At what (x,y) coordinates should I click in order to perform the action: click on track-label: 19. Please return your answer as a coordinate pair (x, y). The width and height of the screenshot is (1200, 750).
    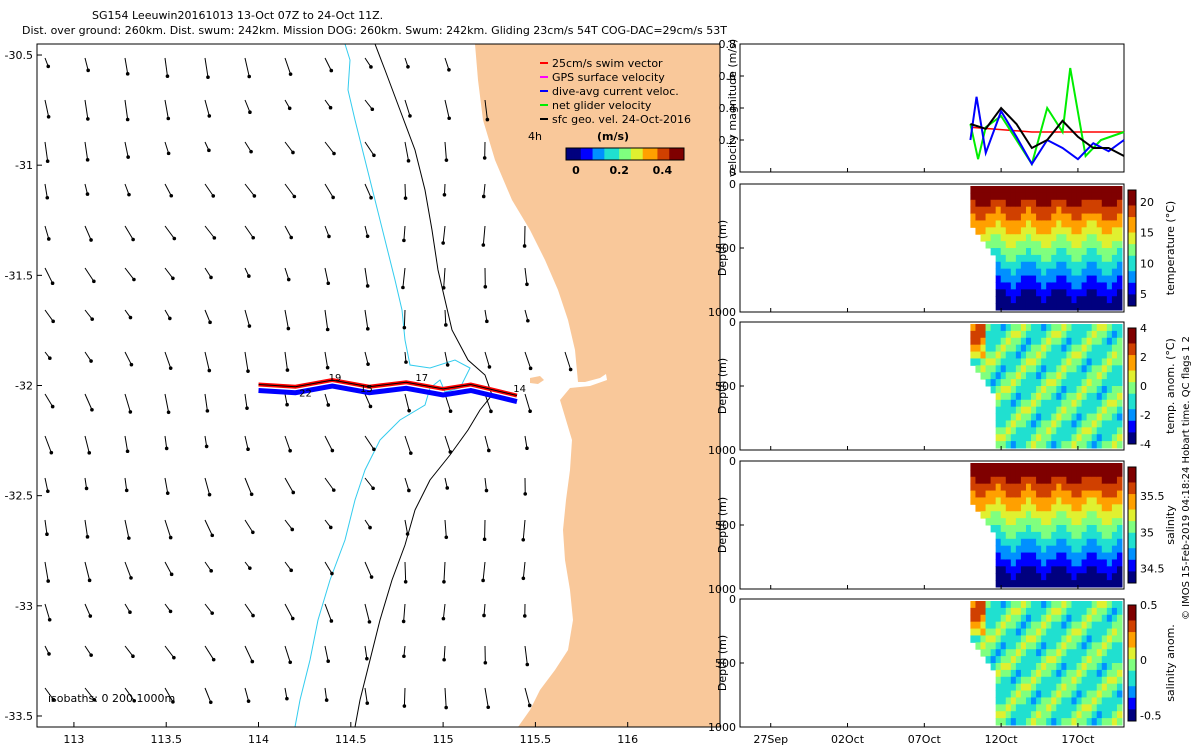
    Looking at the image, I should click on (335, 378).